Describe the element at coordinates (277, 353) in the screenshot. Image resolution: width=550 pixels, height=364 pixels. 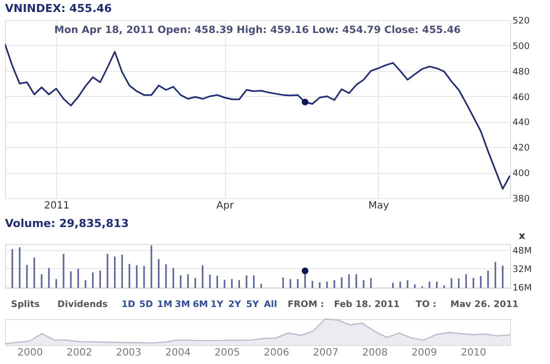
I see `x-tick-label: 2006` at that location.